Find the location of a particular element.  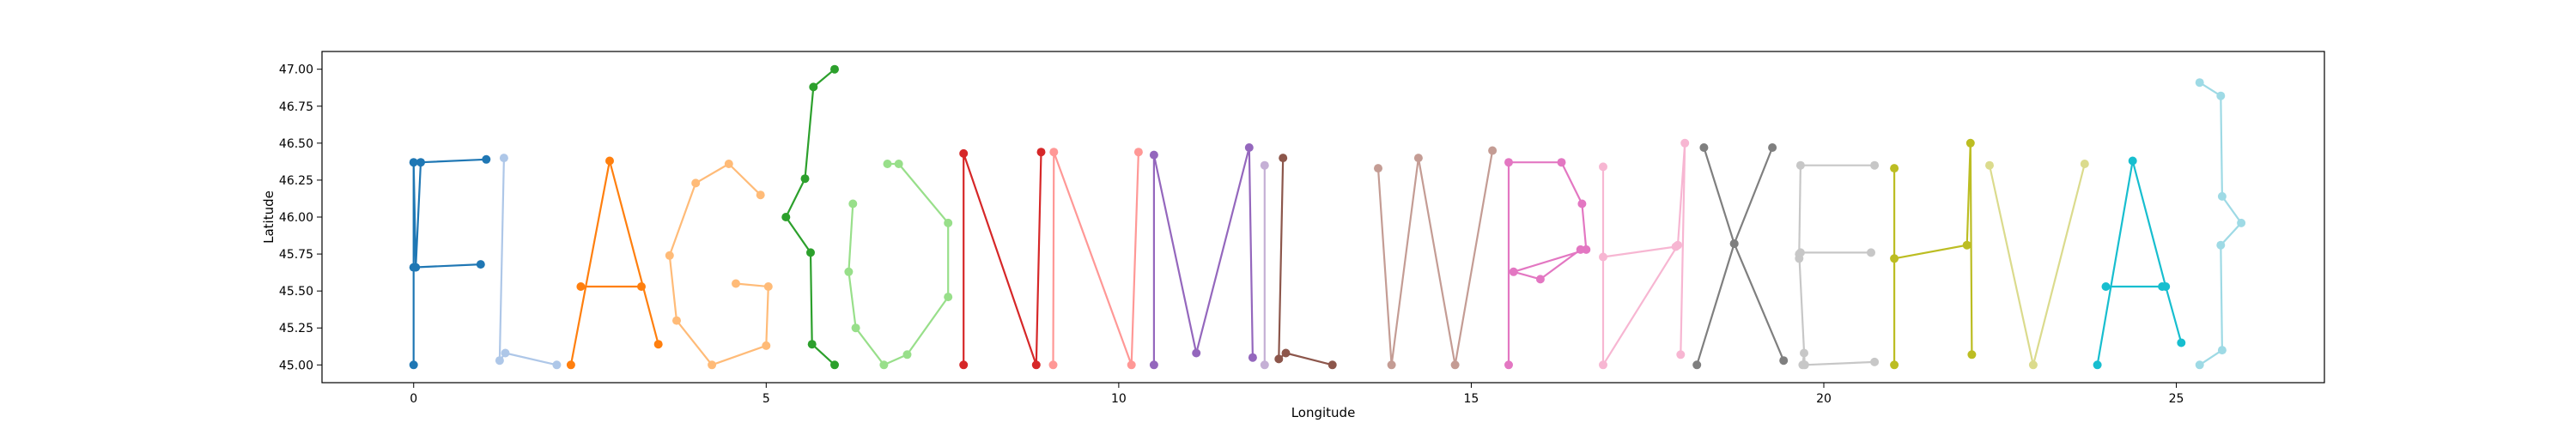

y-tick-label: 46.50 is located at coordinates (296, 144).